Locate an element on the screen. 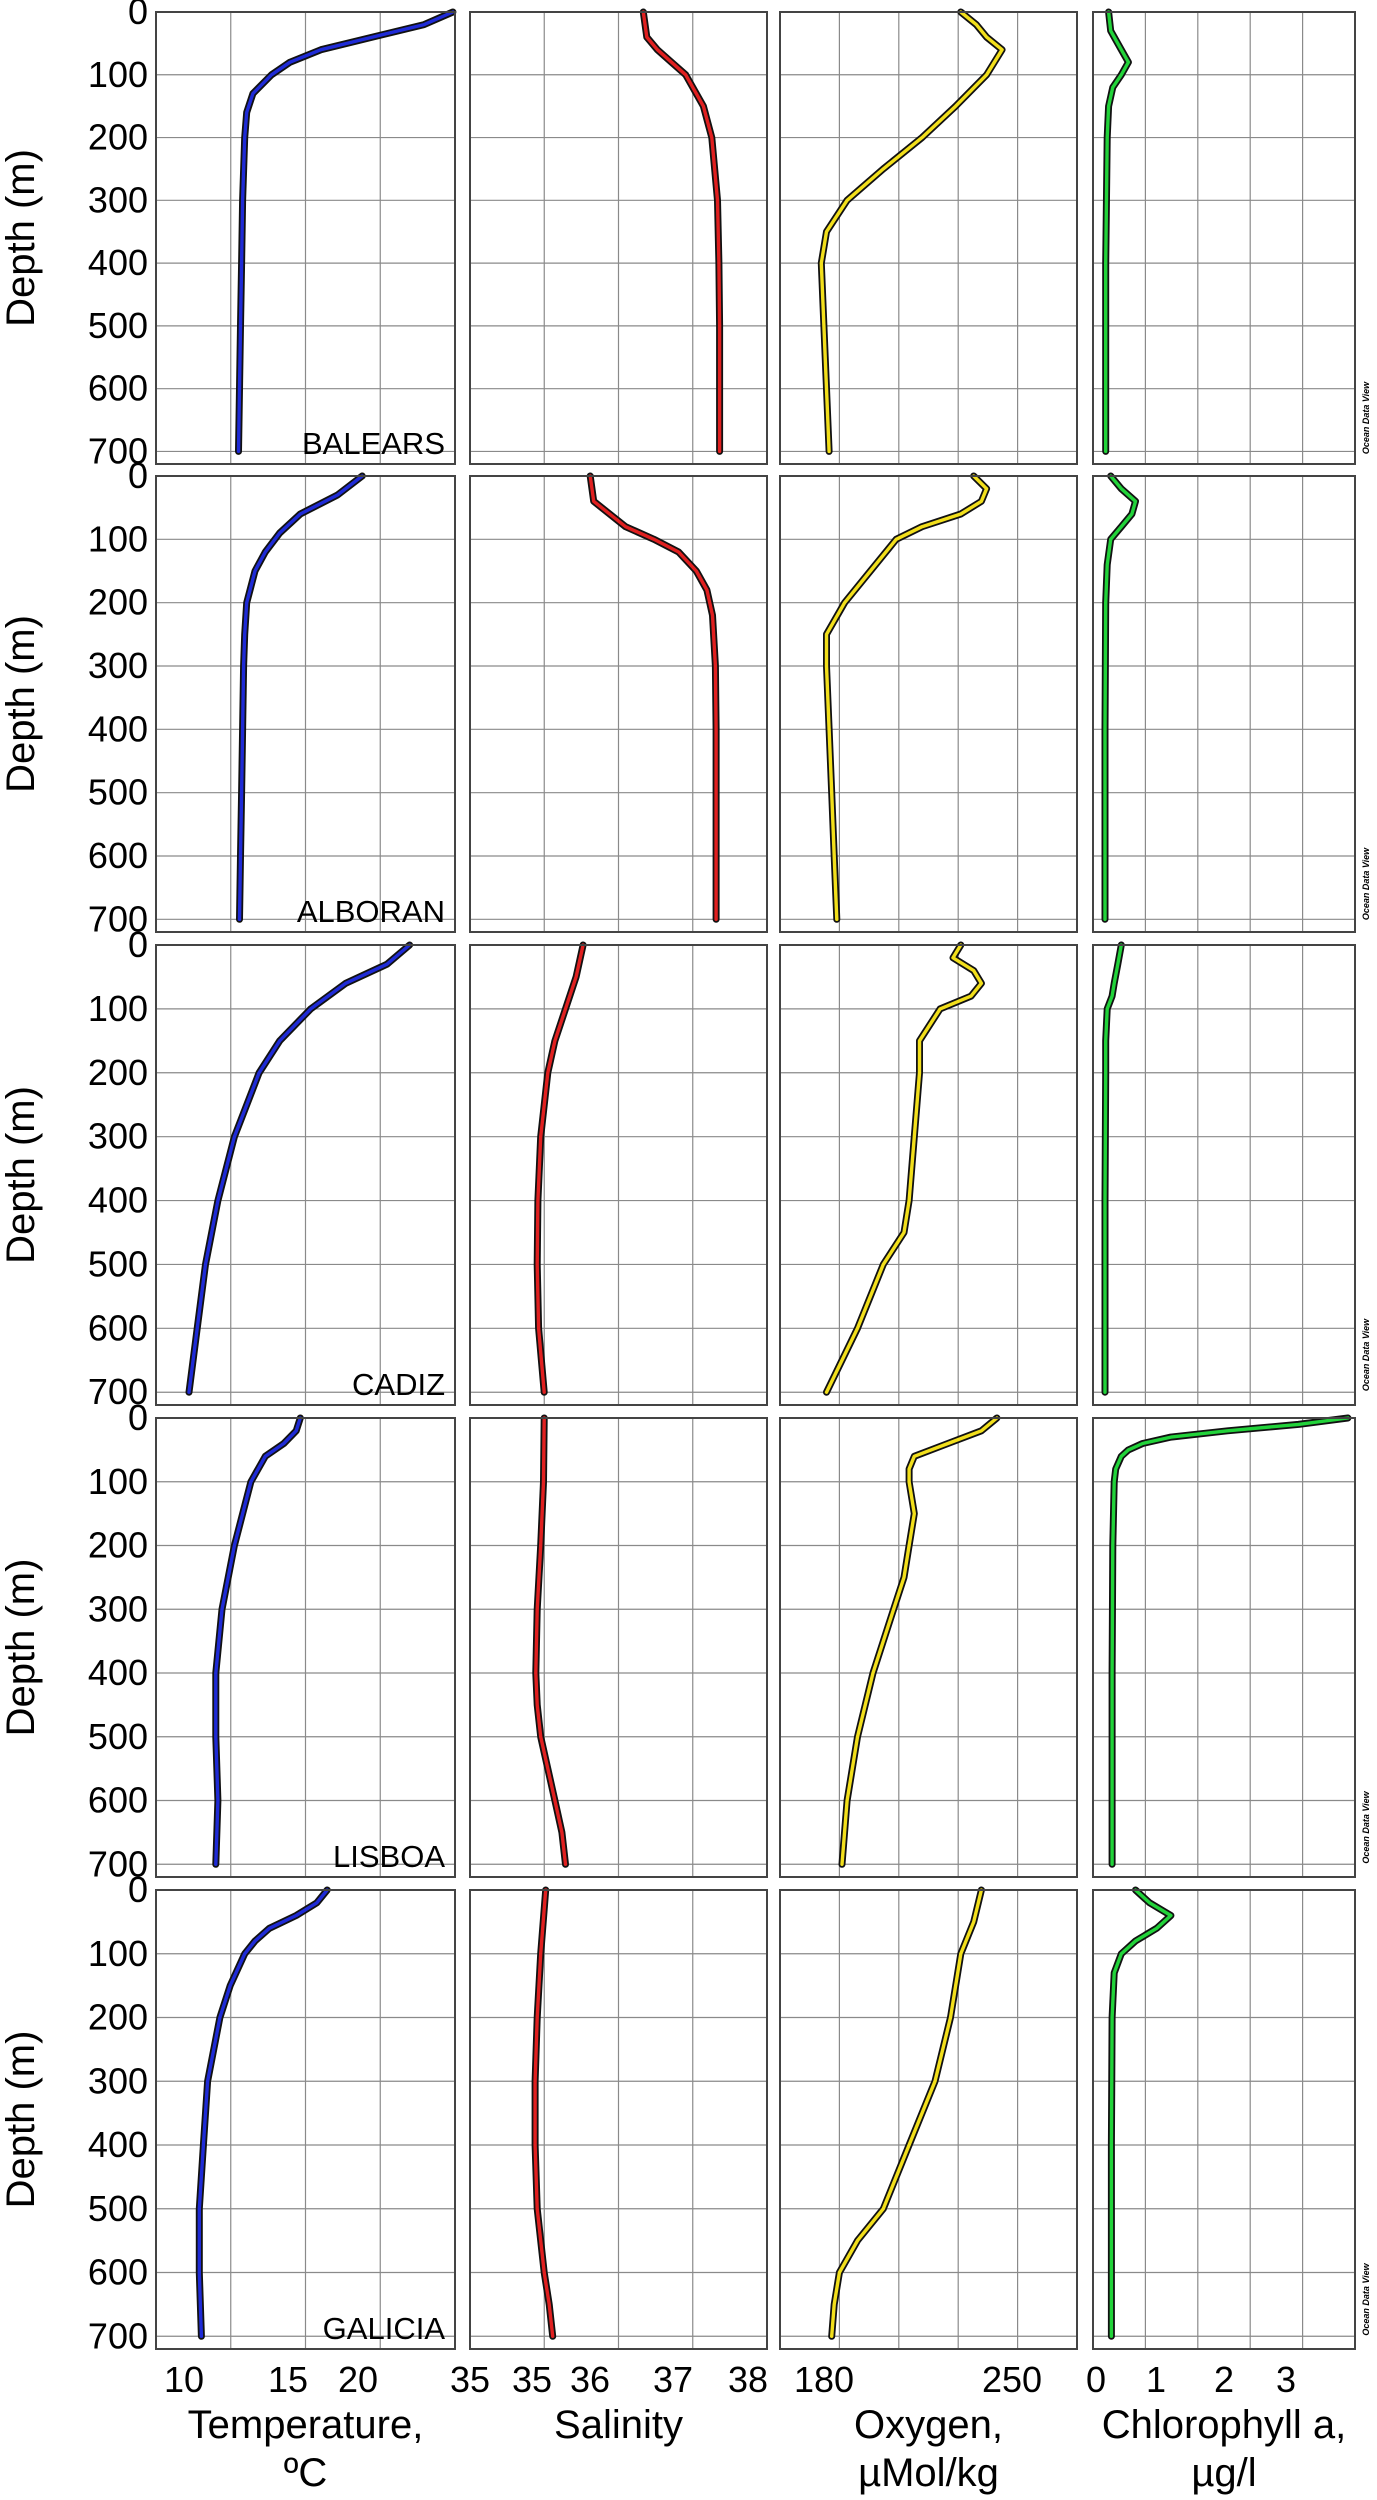 The height and width of the screenshot is (2500, 1377). panel-oxy-cadiz is located at coordinates (928, 1173).